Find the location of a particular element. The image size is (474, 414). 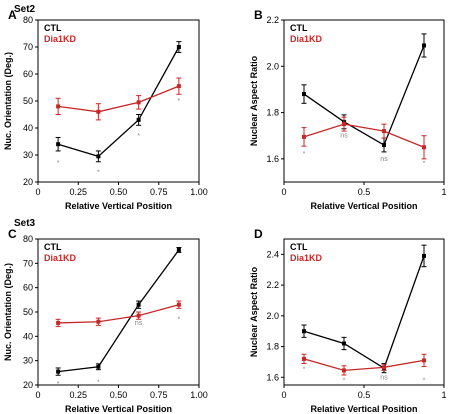

x-tick-label: 0.50 is located at coordinates (119, 395).